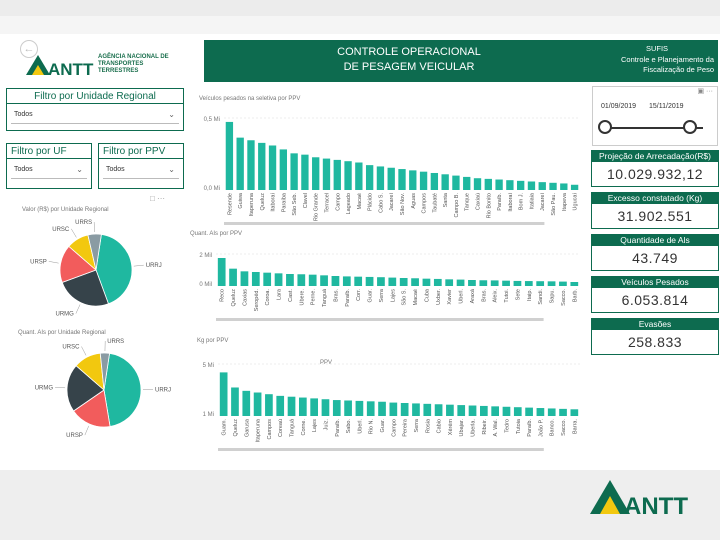 The width and height of the screenshot is (720, 540). What do you see at coordinates (690, 127) in the screenshot?
I see `date-slider-end-handle` at bounding box center [690, 127].